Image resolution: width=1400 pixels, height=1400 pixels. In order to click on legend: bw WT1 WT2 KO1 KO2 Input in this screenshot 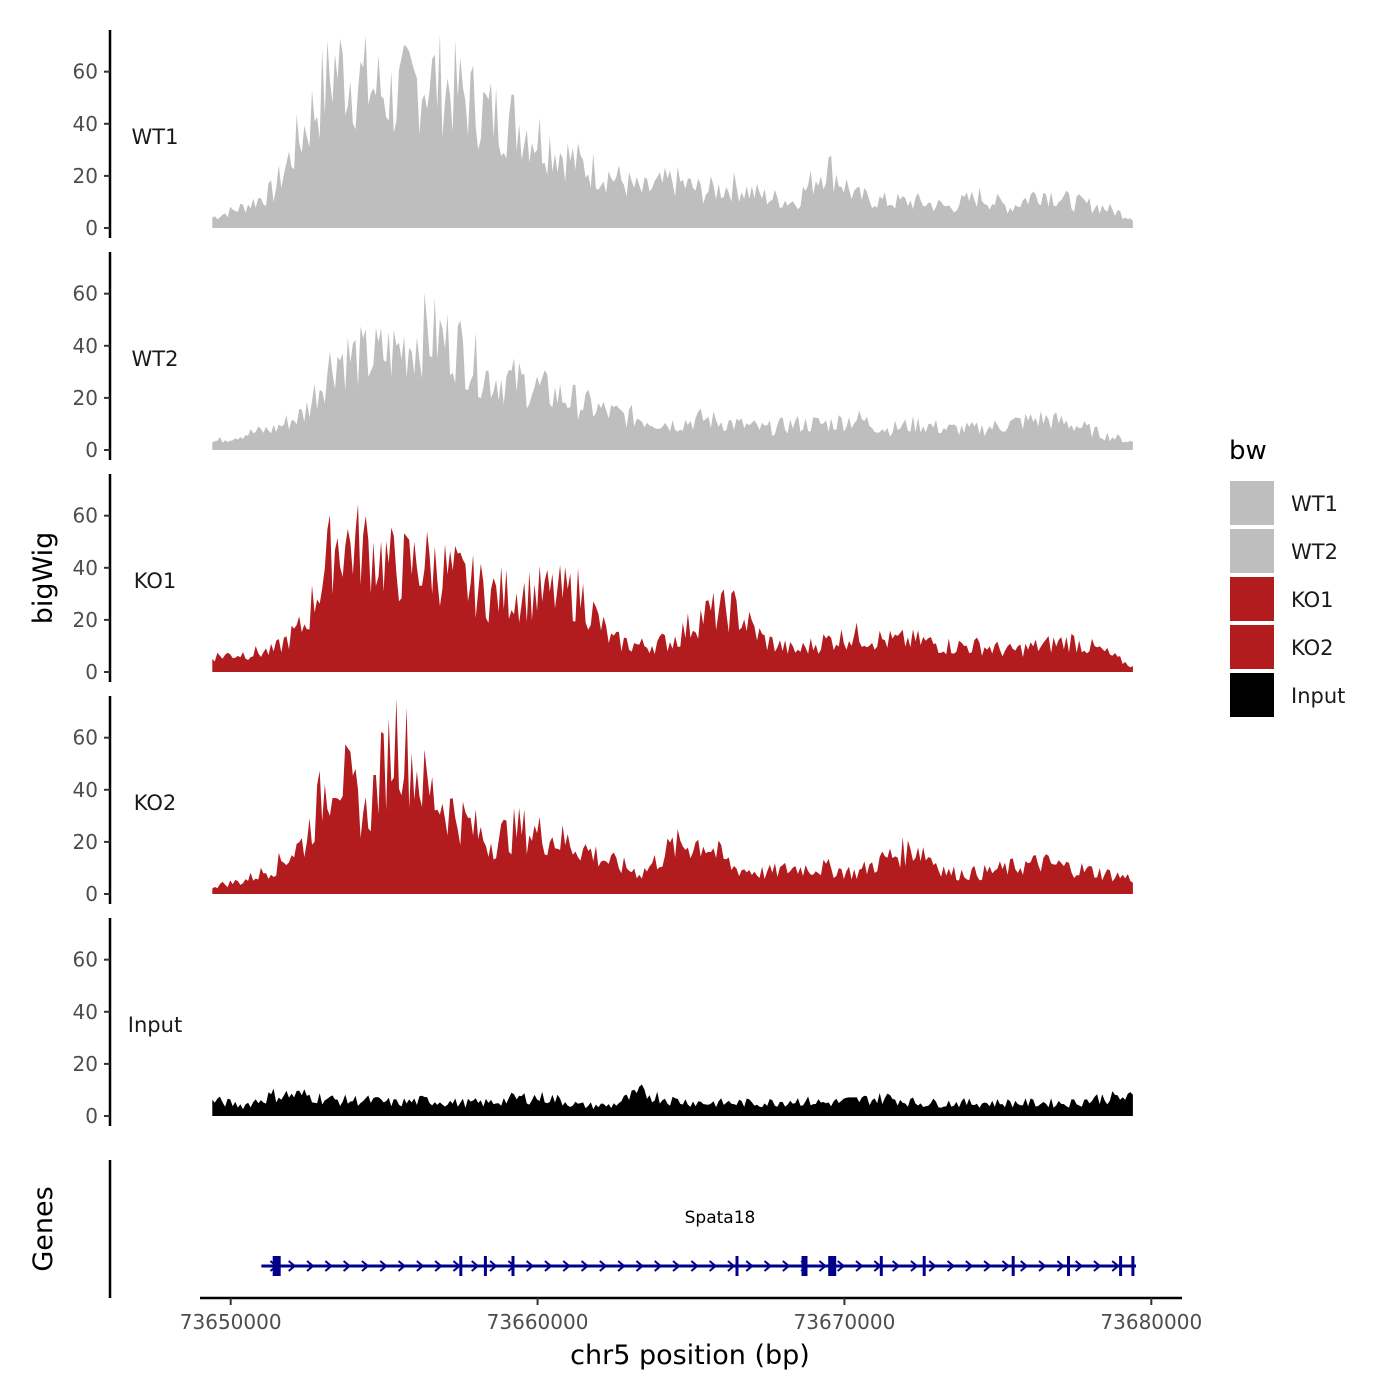, I will do `click(1287, 576)`.